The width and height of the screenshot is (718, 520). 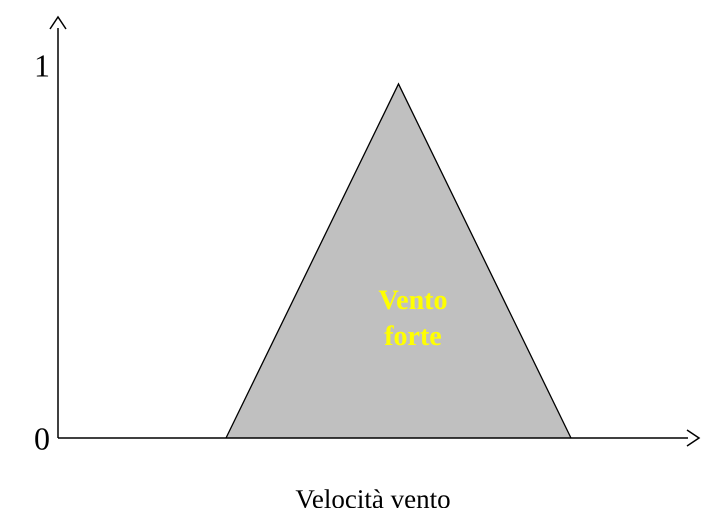 What do you see at coordinates (413, 319) in the screenshot?
I see `annotation: Vento forte` at bounding box center [413, 319].